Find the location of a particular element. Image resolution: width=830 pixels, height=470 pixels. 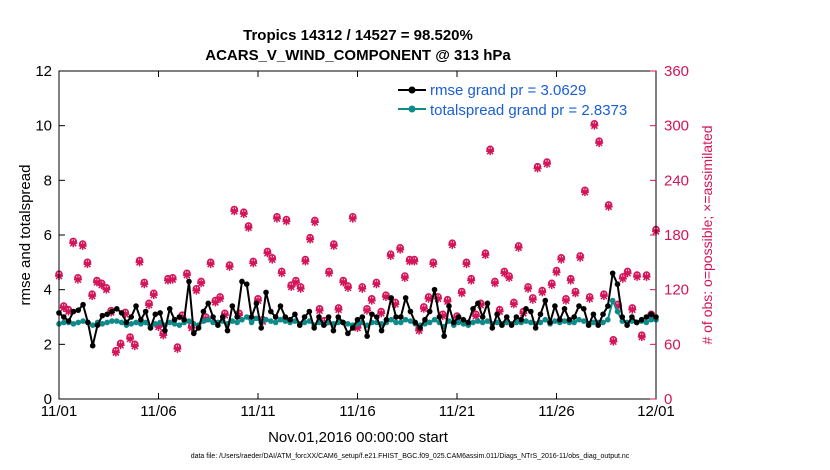

y-right-tick-label: 120 is located at coordinates (676, 290).